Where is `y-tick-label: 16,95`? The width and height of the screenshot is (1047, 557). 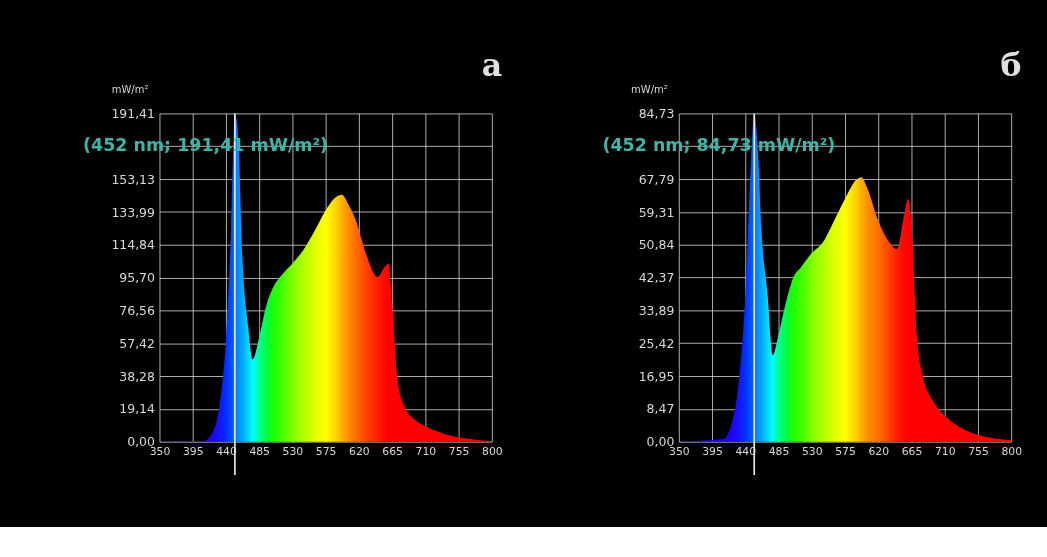
y-tick-label: 16,95 is located at coordinates (656, 376).